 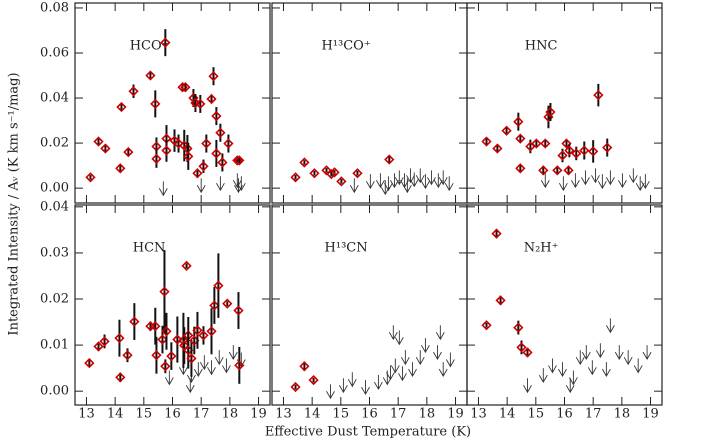 I want to click on x-tick-label: 14, so click(x=115, y=414).